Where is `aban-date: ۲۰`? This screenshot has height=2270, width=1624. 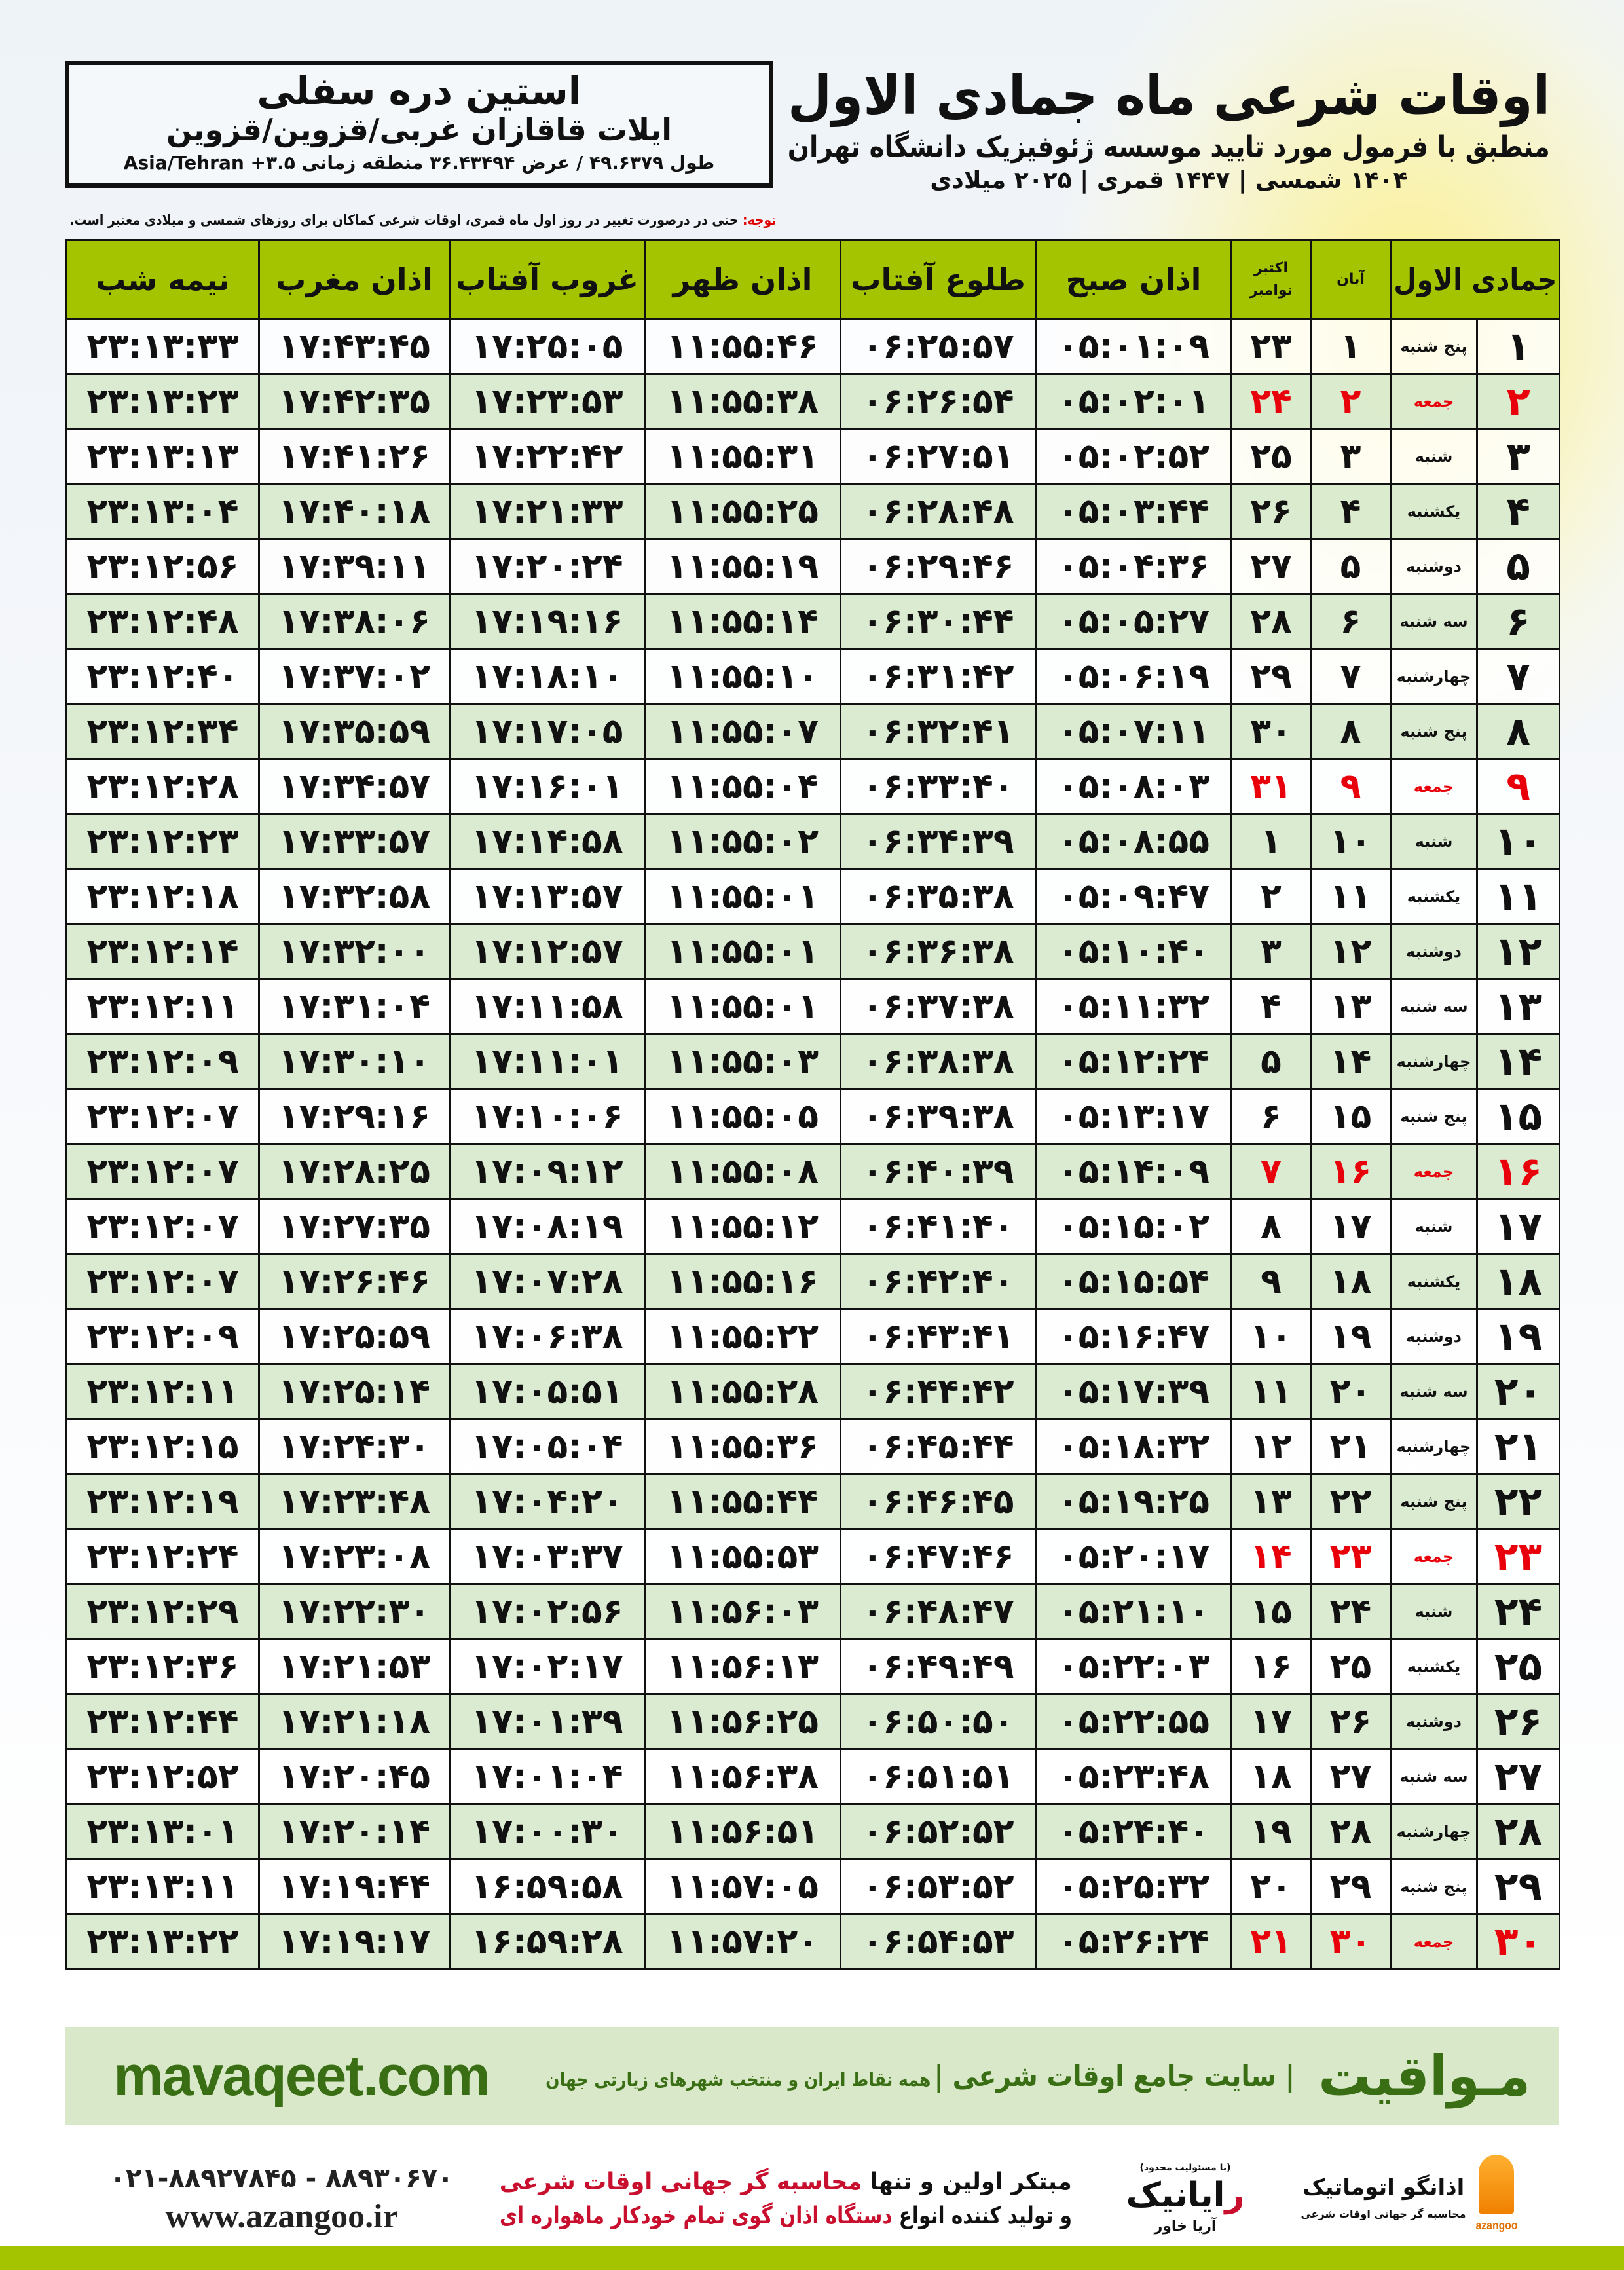
aban-date: ۲۰ is located at coordinates (1350, 1391).